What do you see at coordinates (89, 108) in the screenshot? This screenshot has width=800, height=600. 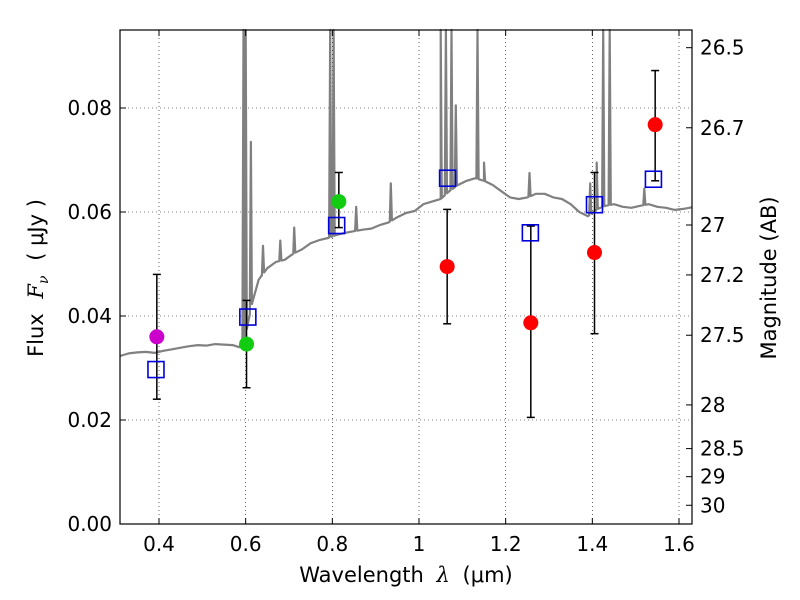 I see `y-tick-label: 0.08` at bounding box center [89, 108].